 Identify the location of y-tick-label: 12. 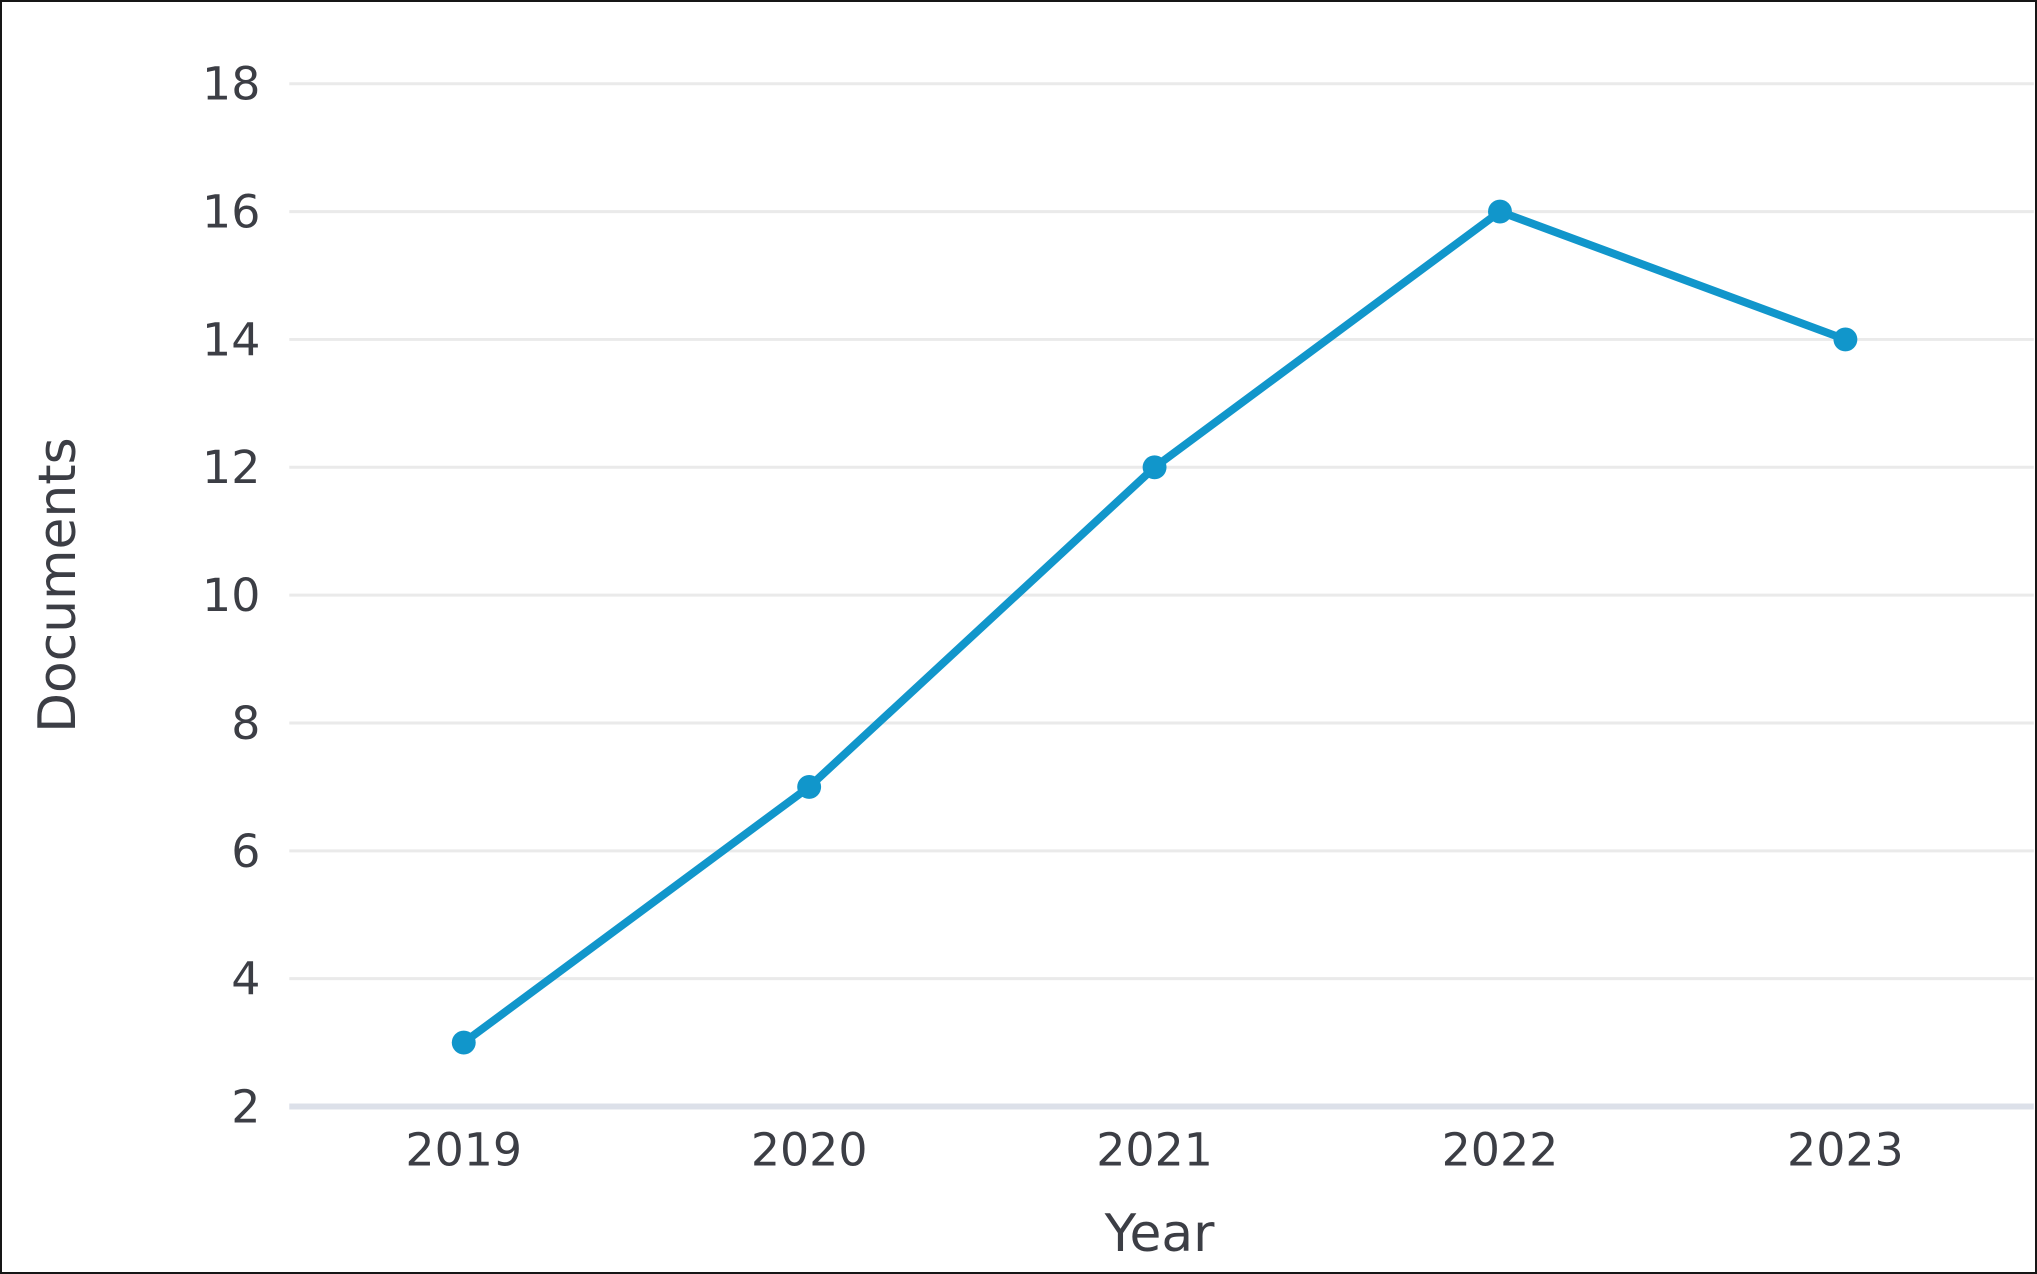
(231, 467).